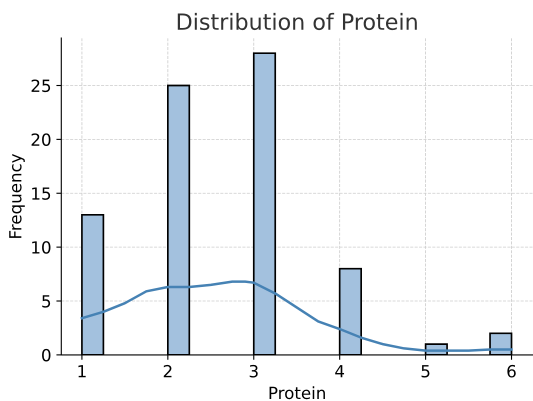  Describe the element at coordinates (511, 371) in the screenshot. I see `x-tick-label: 6` at that location.